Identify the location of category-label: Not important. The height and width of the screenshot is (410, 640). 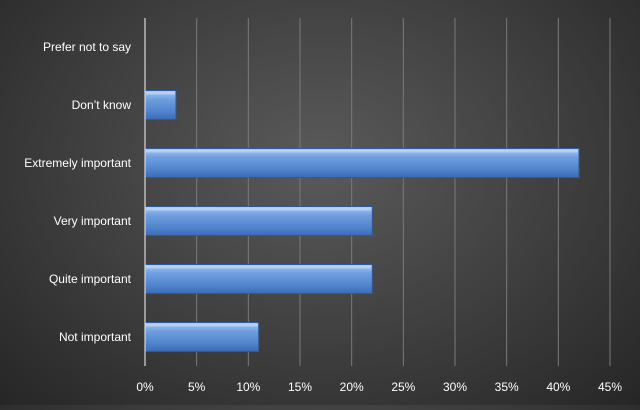
(95, 337).